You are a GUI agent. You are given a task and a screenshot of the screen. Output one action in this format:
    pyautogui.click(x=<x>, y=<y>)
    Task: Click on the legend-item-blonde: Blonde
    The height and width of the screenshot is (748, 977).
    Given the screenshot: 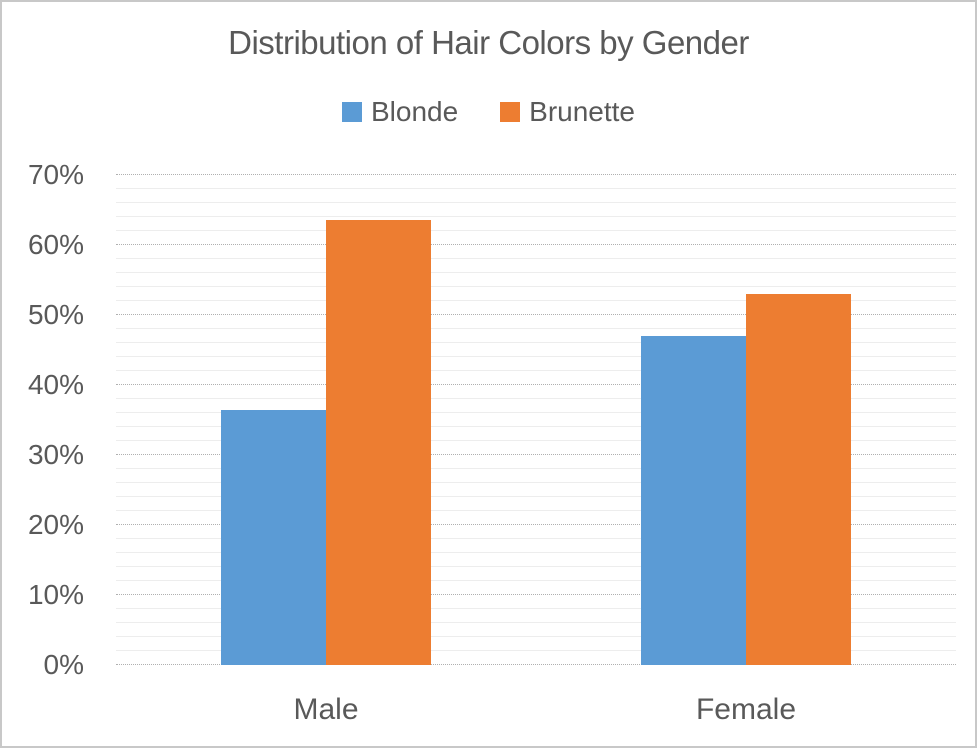 What is the action you would take?
    pyautogui.click(x=400, y=112)
    